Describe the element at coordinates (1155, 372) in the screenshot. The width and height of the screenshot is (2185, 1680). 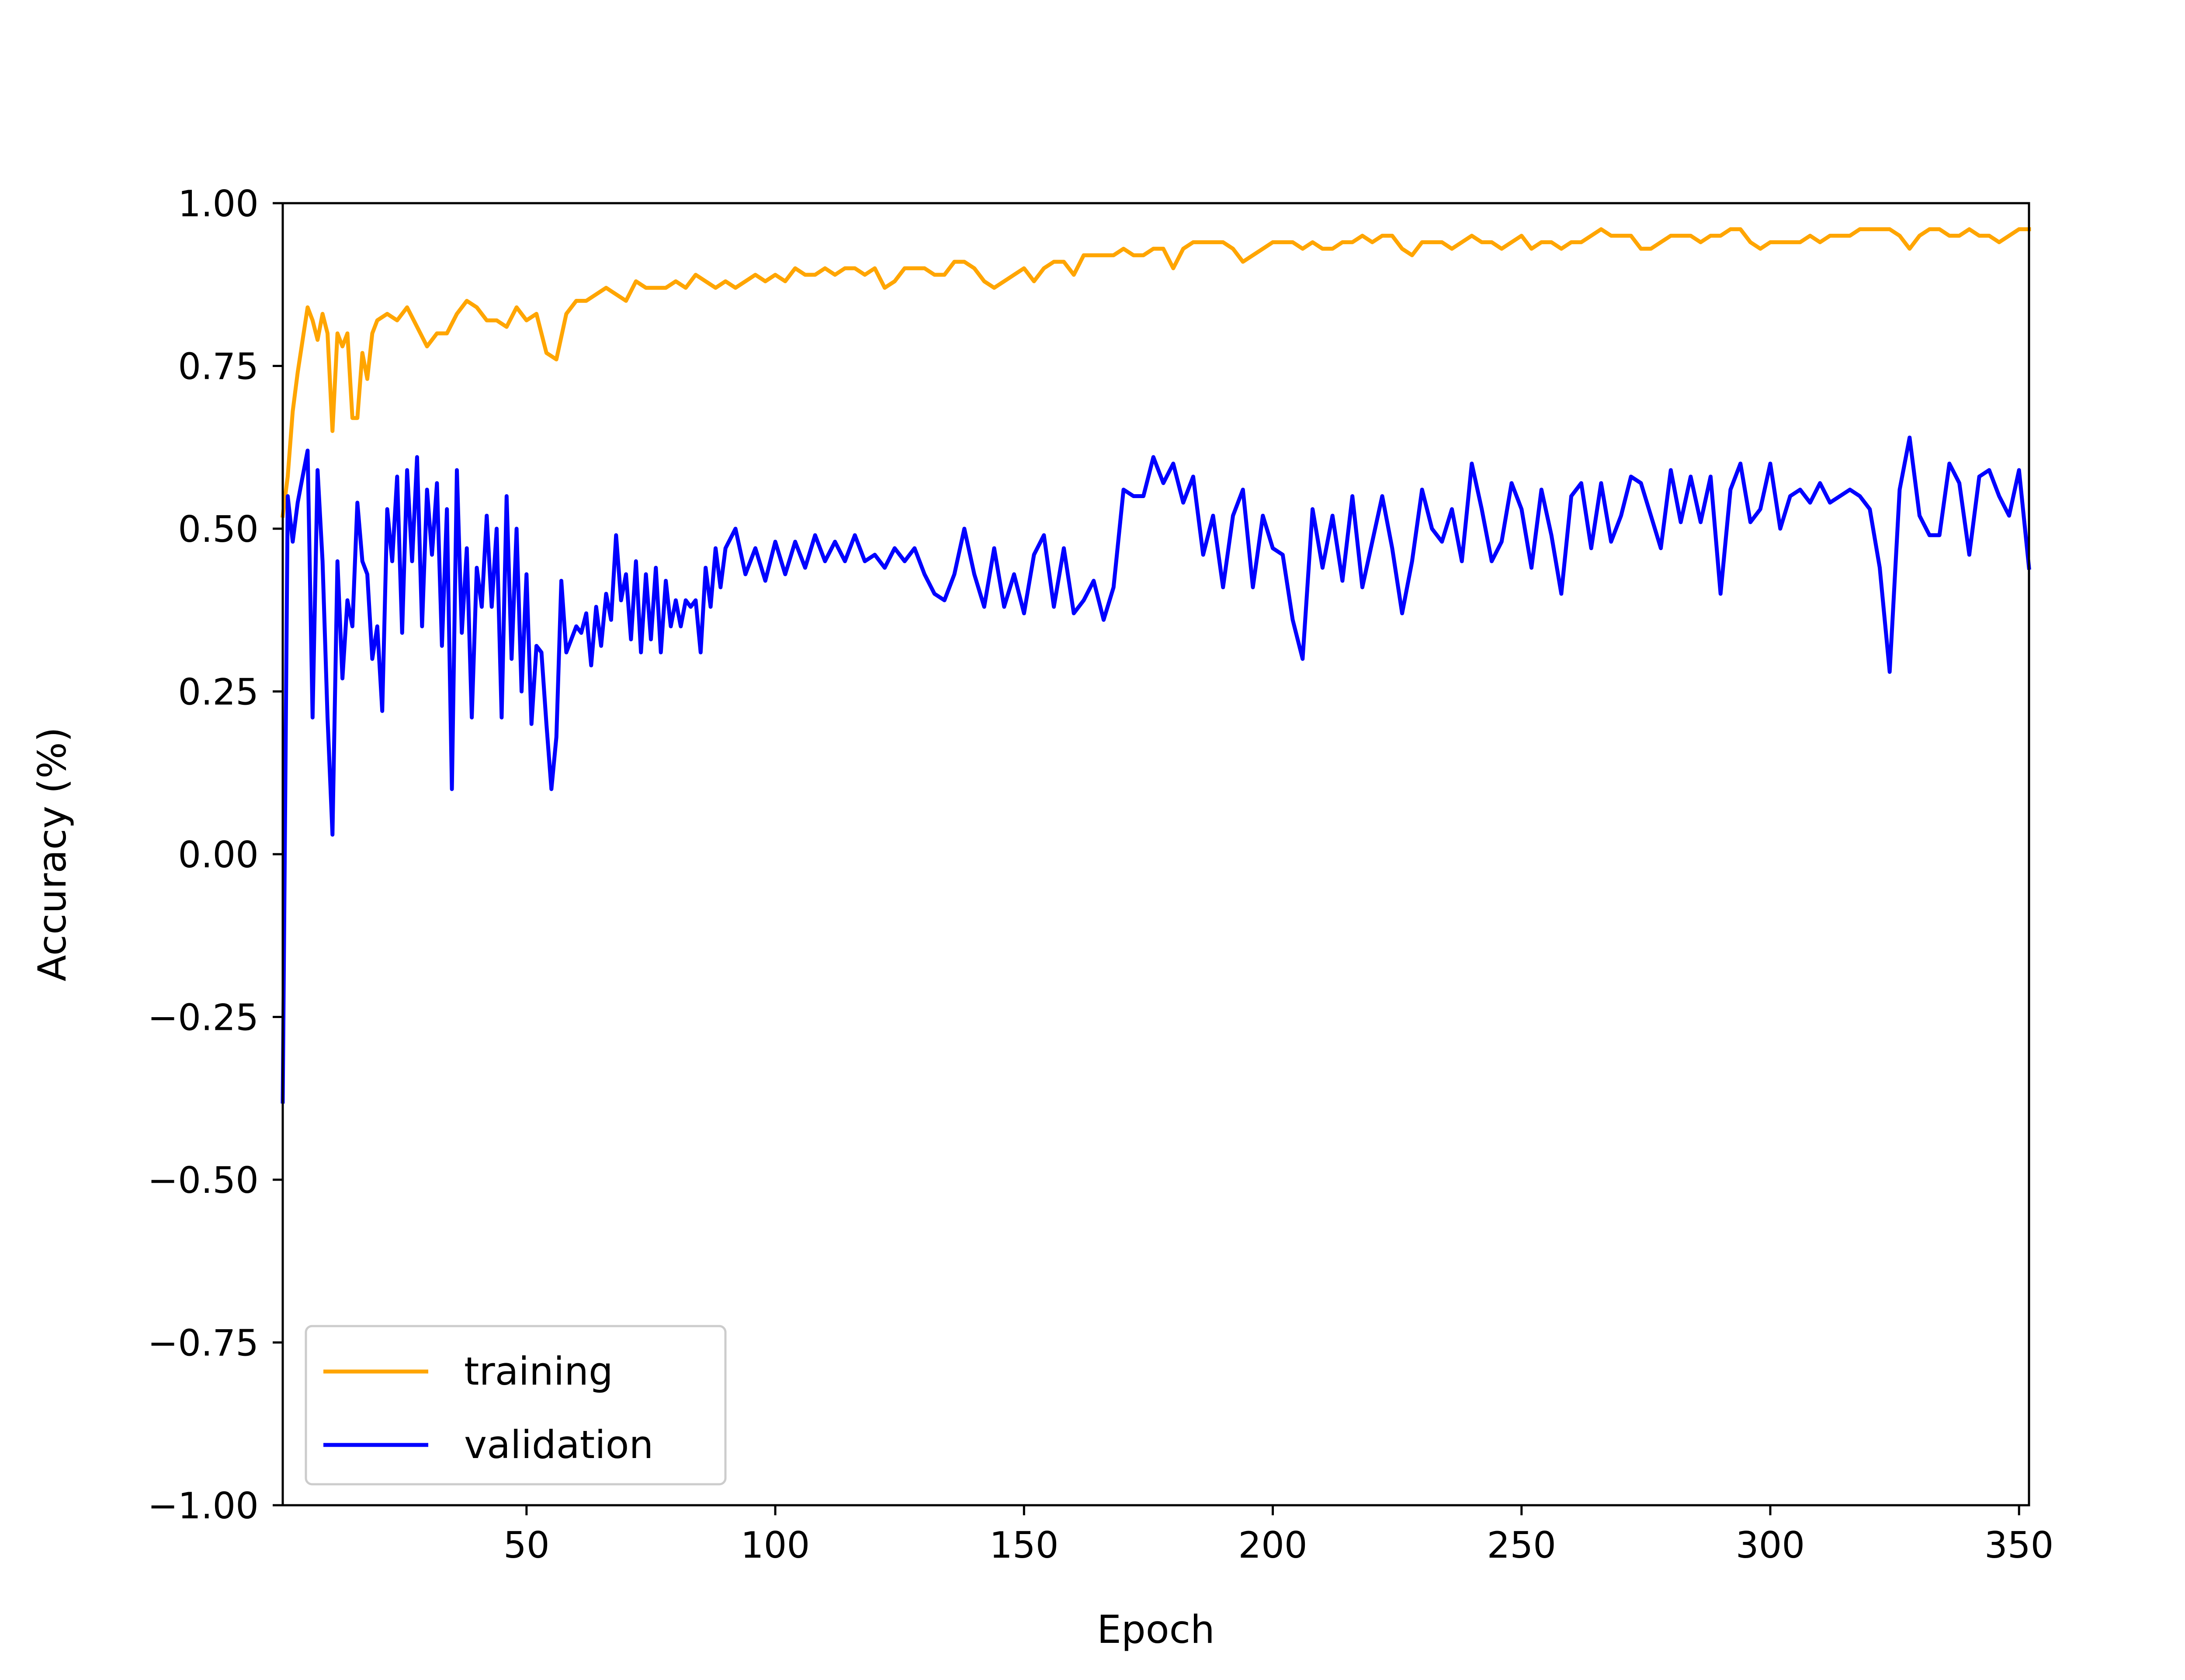
I see `series-line-training` at that location.